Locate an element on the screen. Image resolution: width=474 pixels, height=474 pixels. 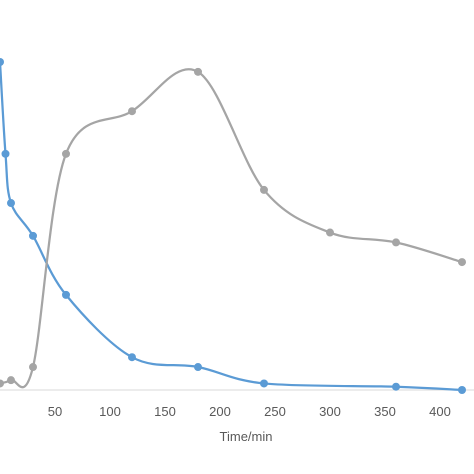
x-tick-label: 150 is located at coordinates (165, 411).